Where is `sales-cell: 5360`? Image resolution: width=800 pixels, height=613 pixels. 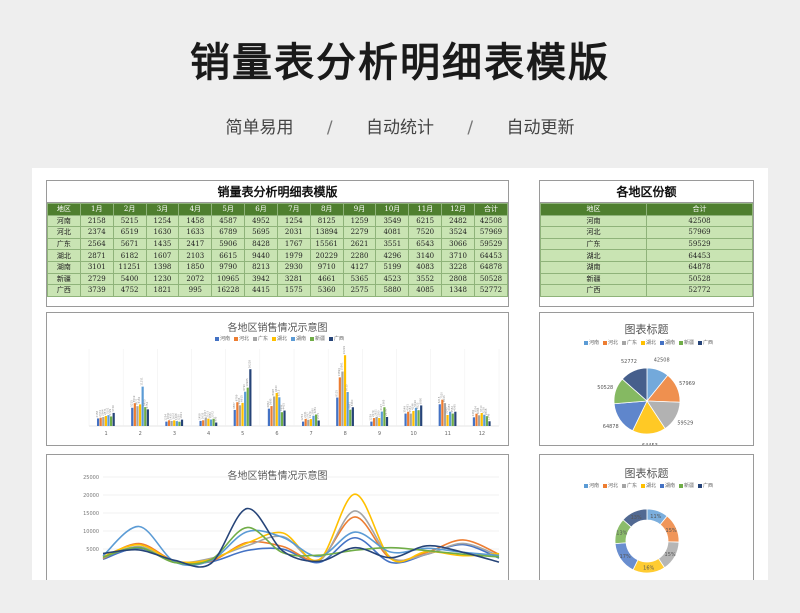 sales-cell: 5360 is located at coordinates (326, 290).